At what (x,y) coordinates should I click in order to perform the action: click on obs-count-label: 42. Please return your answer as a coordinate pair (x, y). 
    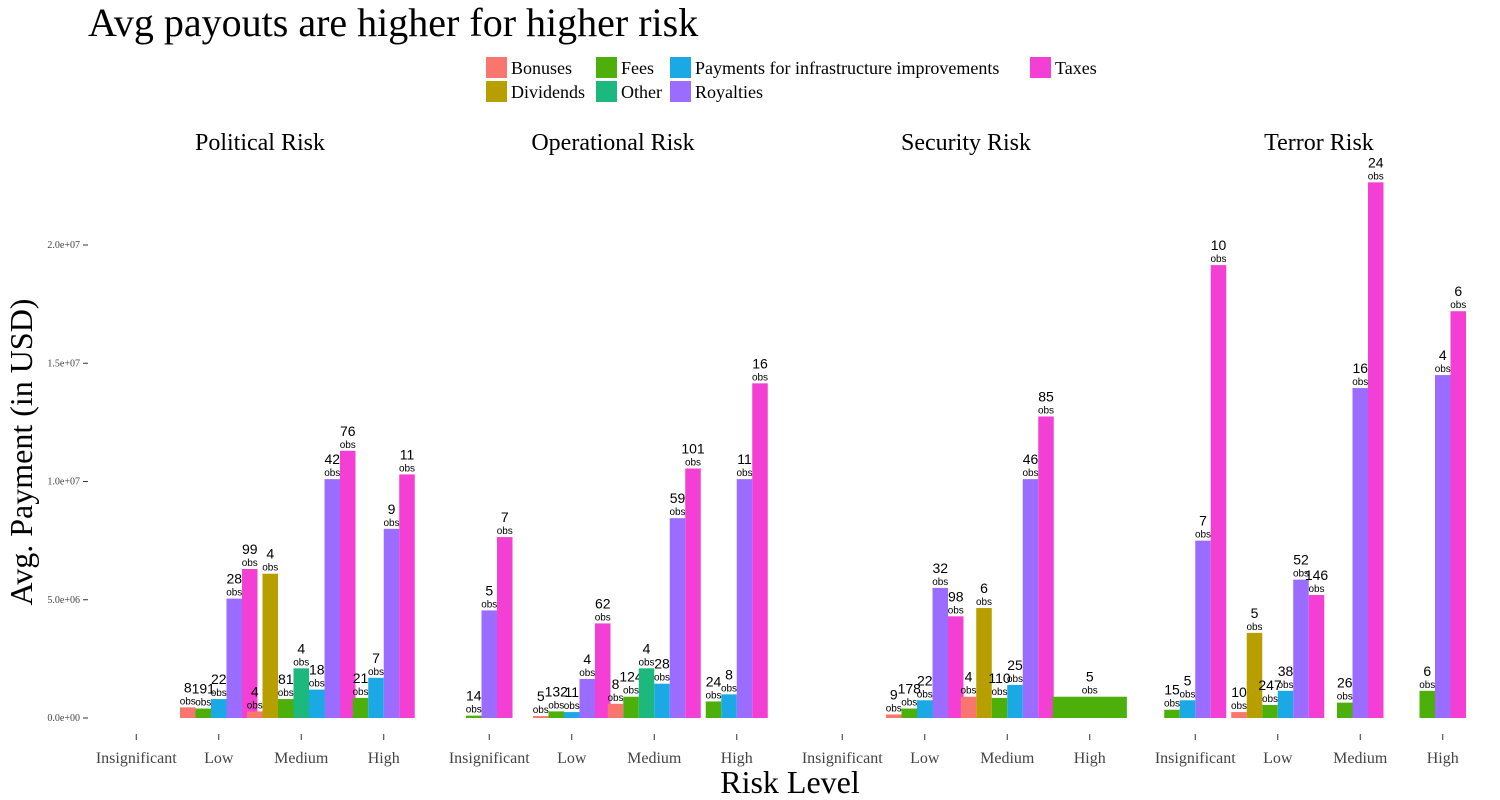
    Looking at the image, I should click on (332, 459).